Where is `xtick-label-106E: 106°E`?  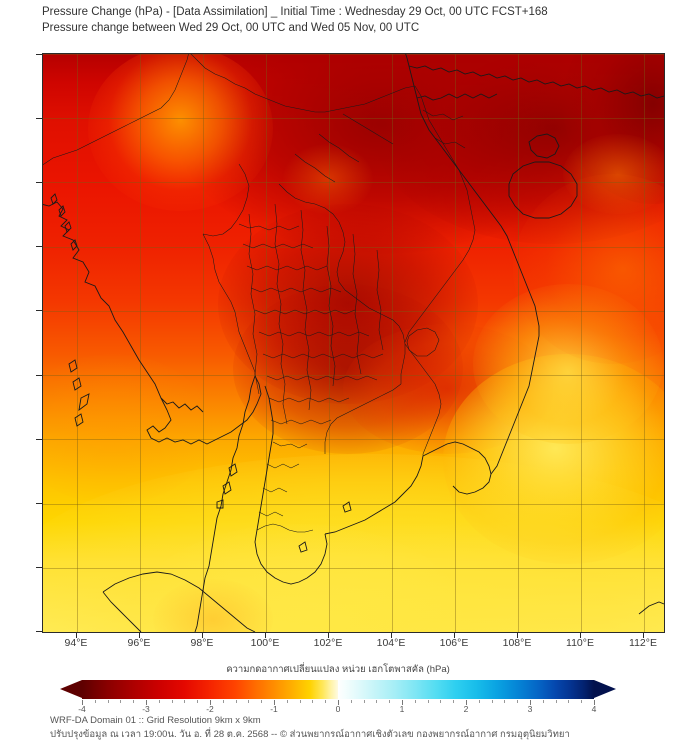
xtick-label-106E: 106°E is located at coordinates (454, 643).